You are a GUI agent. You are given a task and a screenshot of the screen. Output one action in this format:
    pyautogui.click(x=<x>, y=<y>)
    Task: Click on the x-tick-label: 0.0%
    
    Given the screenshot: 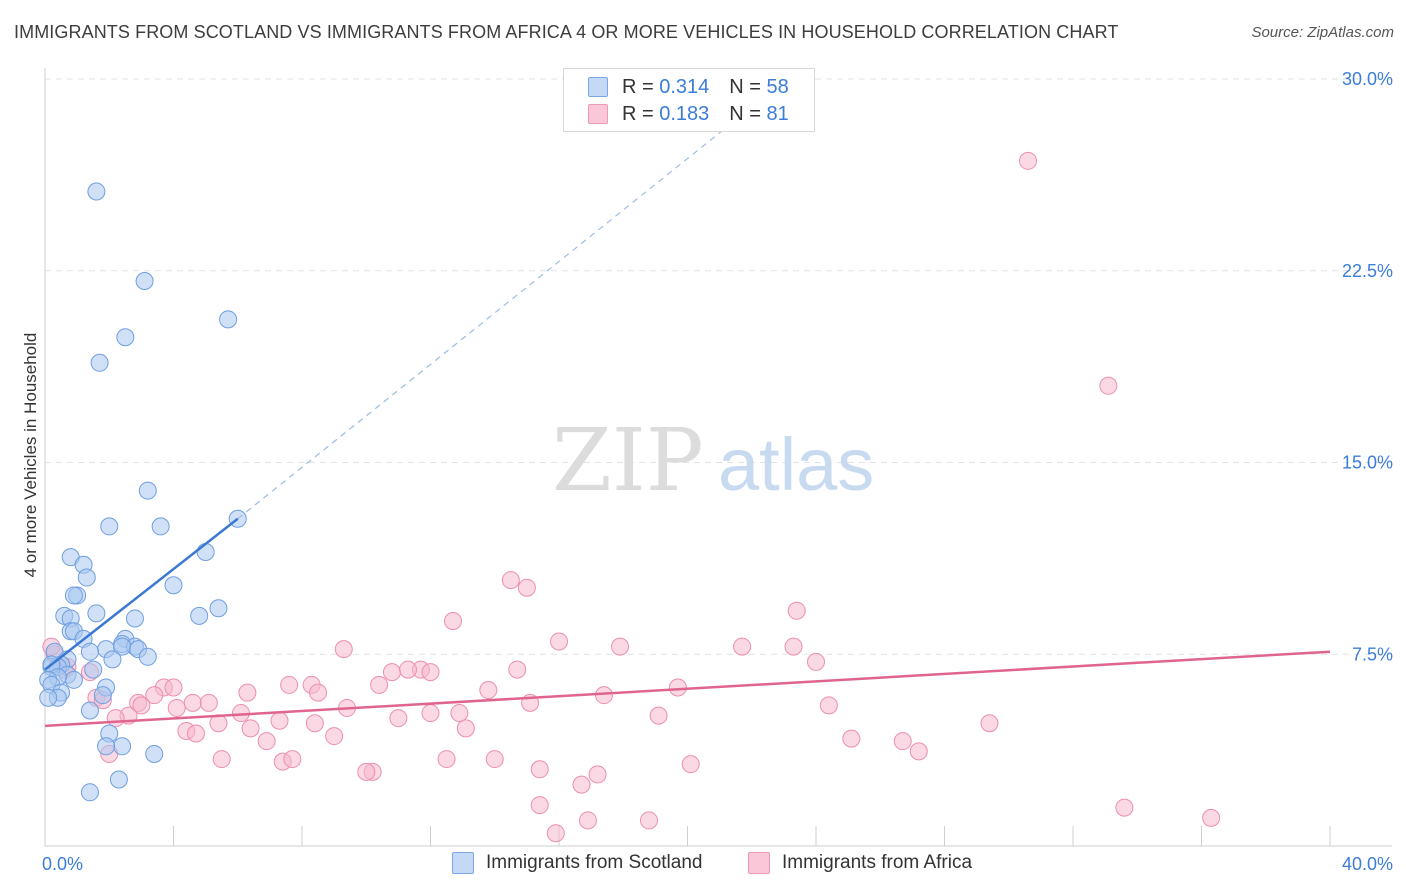 What is the action you would take?
    pyautogui.click(x=62, y=864)
    